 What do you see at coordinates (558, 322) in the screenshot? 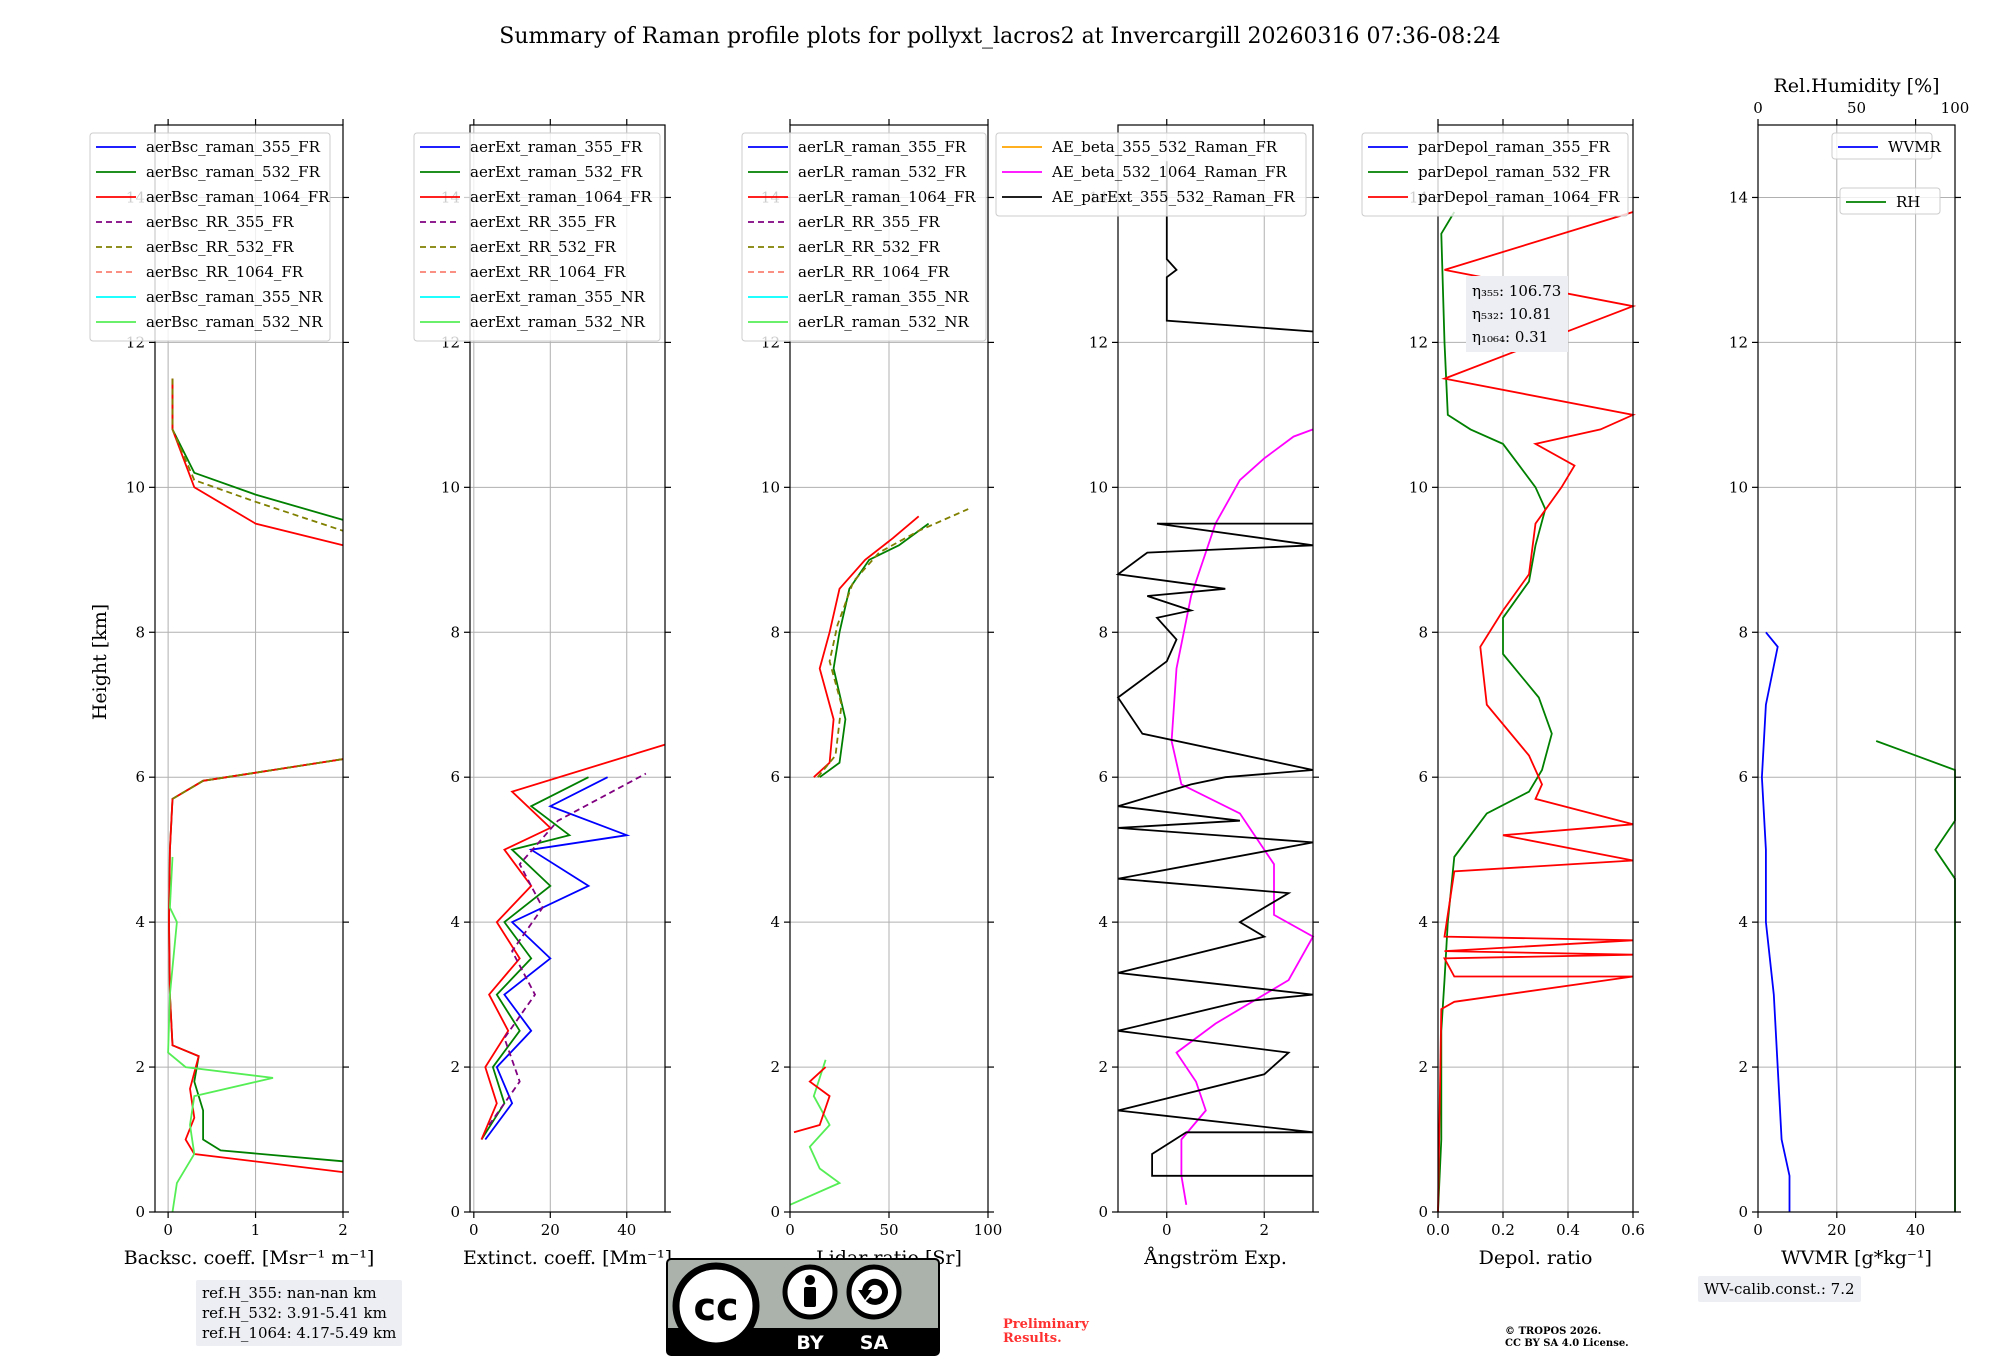
I see `legend-label: aerExt_raman_532_NR` at bounding box center [558, 322].